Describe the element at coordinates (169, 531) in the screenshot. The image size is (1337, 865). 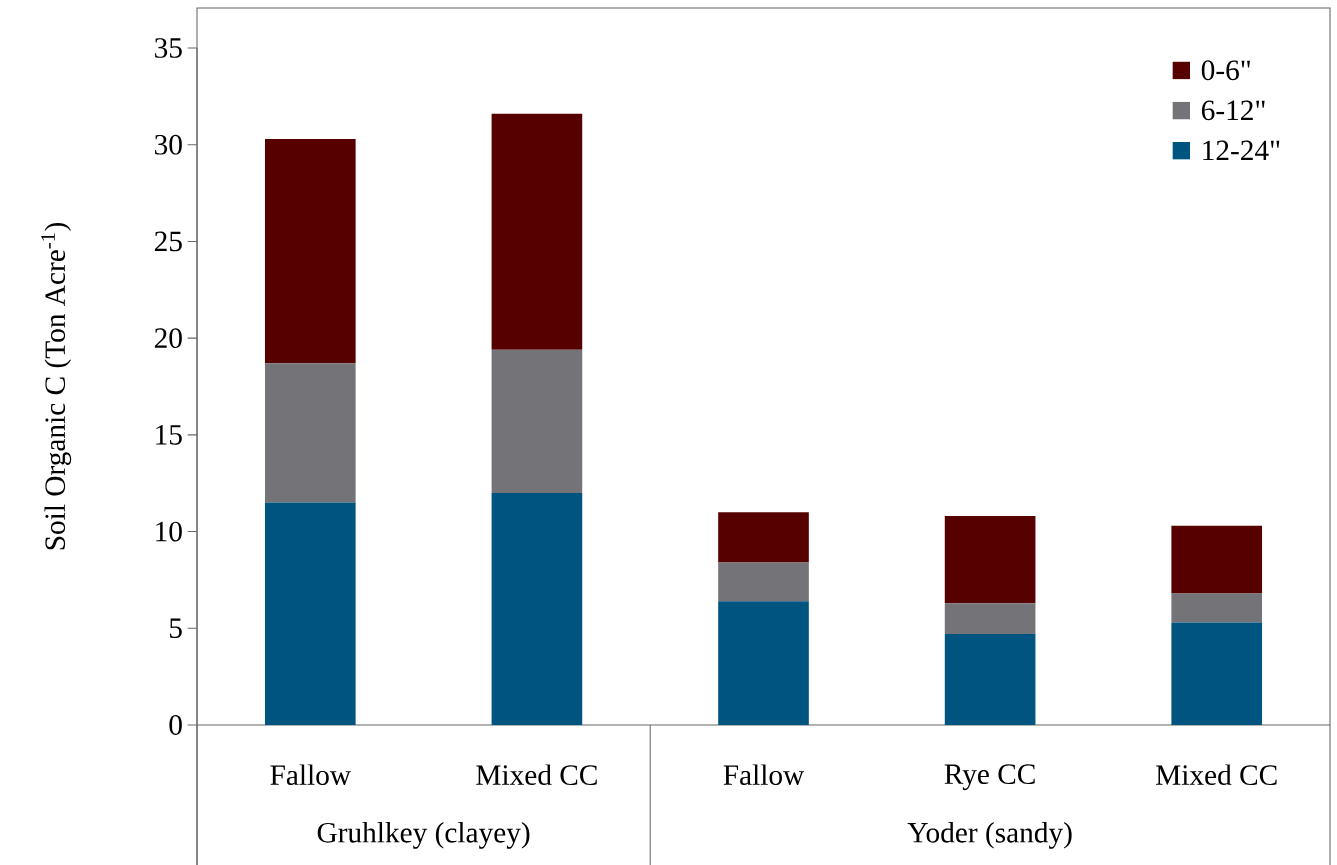
I see `y-tick-label: 10` at that location.